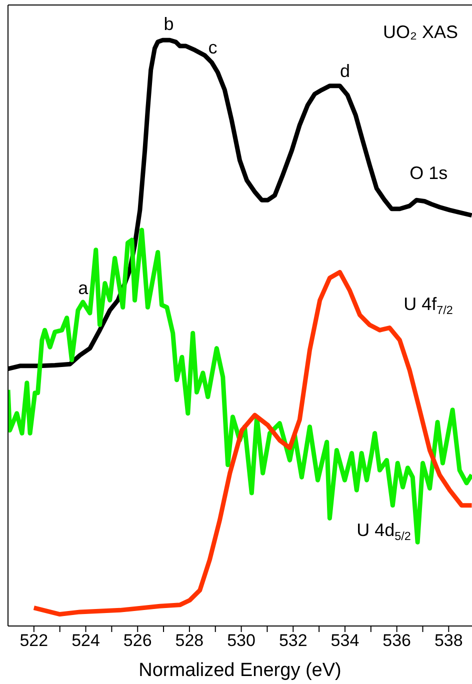 This screenshot has width=472, height=684. What do you see at coordinates (397, 640) in the screenshot?
I see `x-tick-label: 536` at bounding box center [397, 640].